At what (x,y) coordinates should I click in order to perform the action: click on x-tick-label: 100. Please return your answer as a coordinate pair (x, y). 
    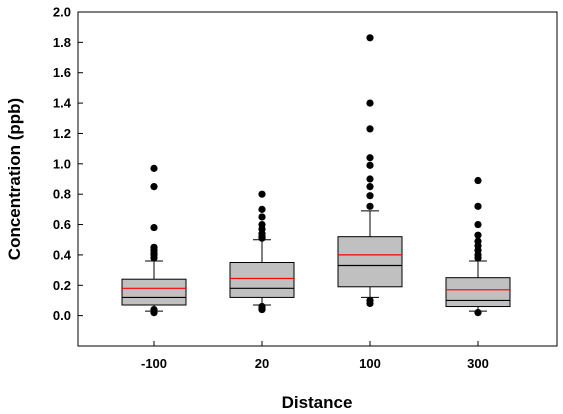
    Looking at the image, I should click on (370, 363).